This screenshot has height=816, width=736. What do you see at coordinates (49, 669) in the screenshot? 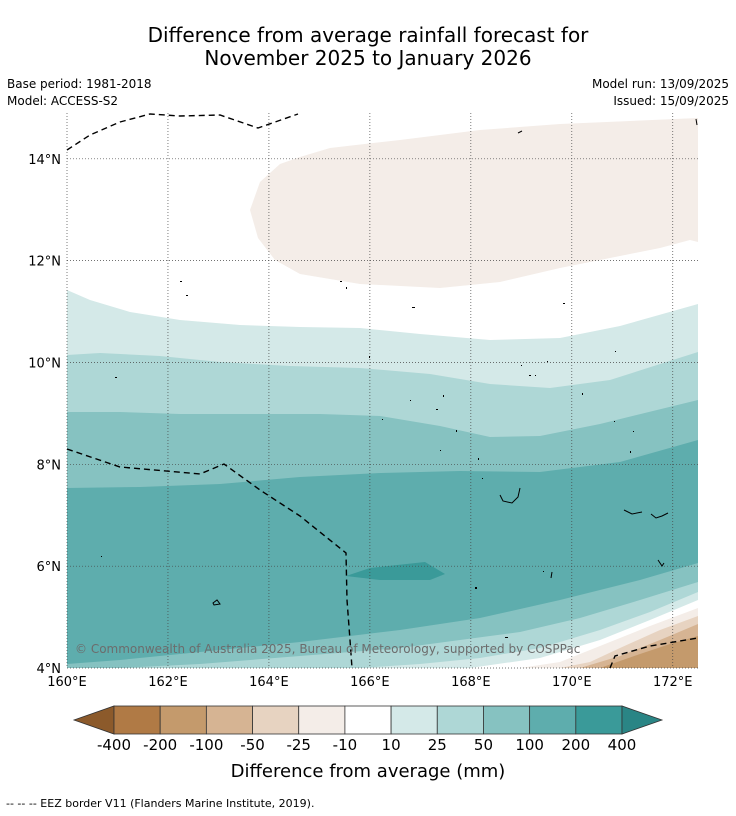
I see `lat-tick-label: 4°N` at bounding box center [49, 669].